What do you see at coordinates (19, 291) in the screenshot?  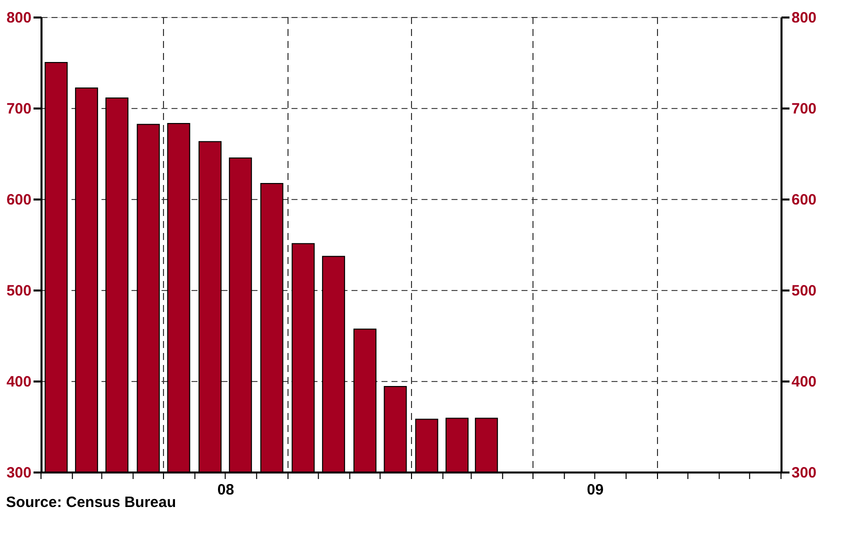 I see `y-tick-label: 500` at bounding box center [19, 291].